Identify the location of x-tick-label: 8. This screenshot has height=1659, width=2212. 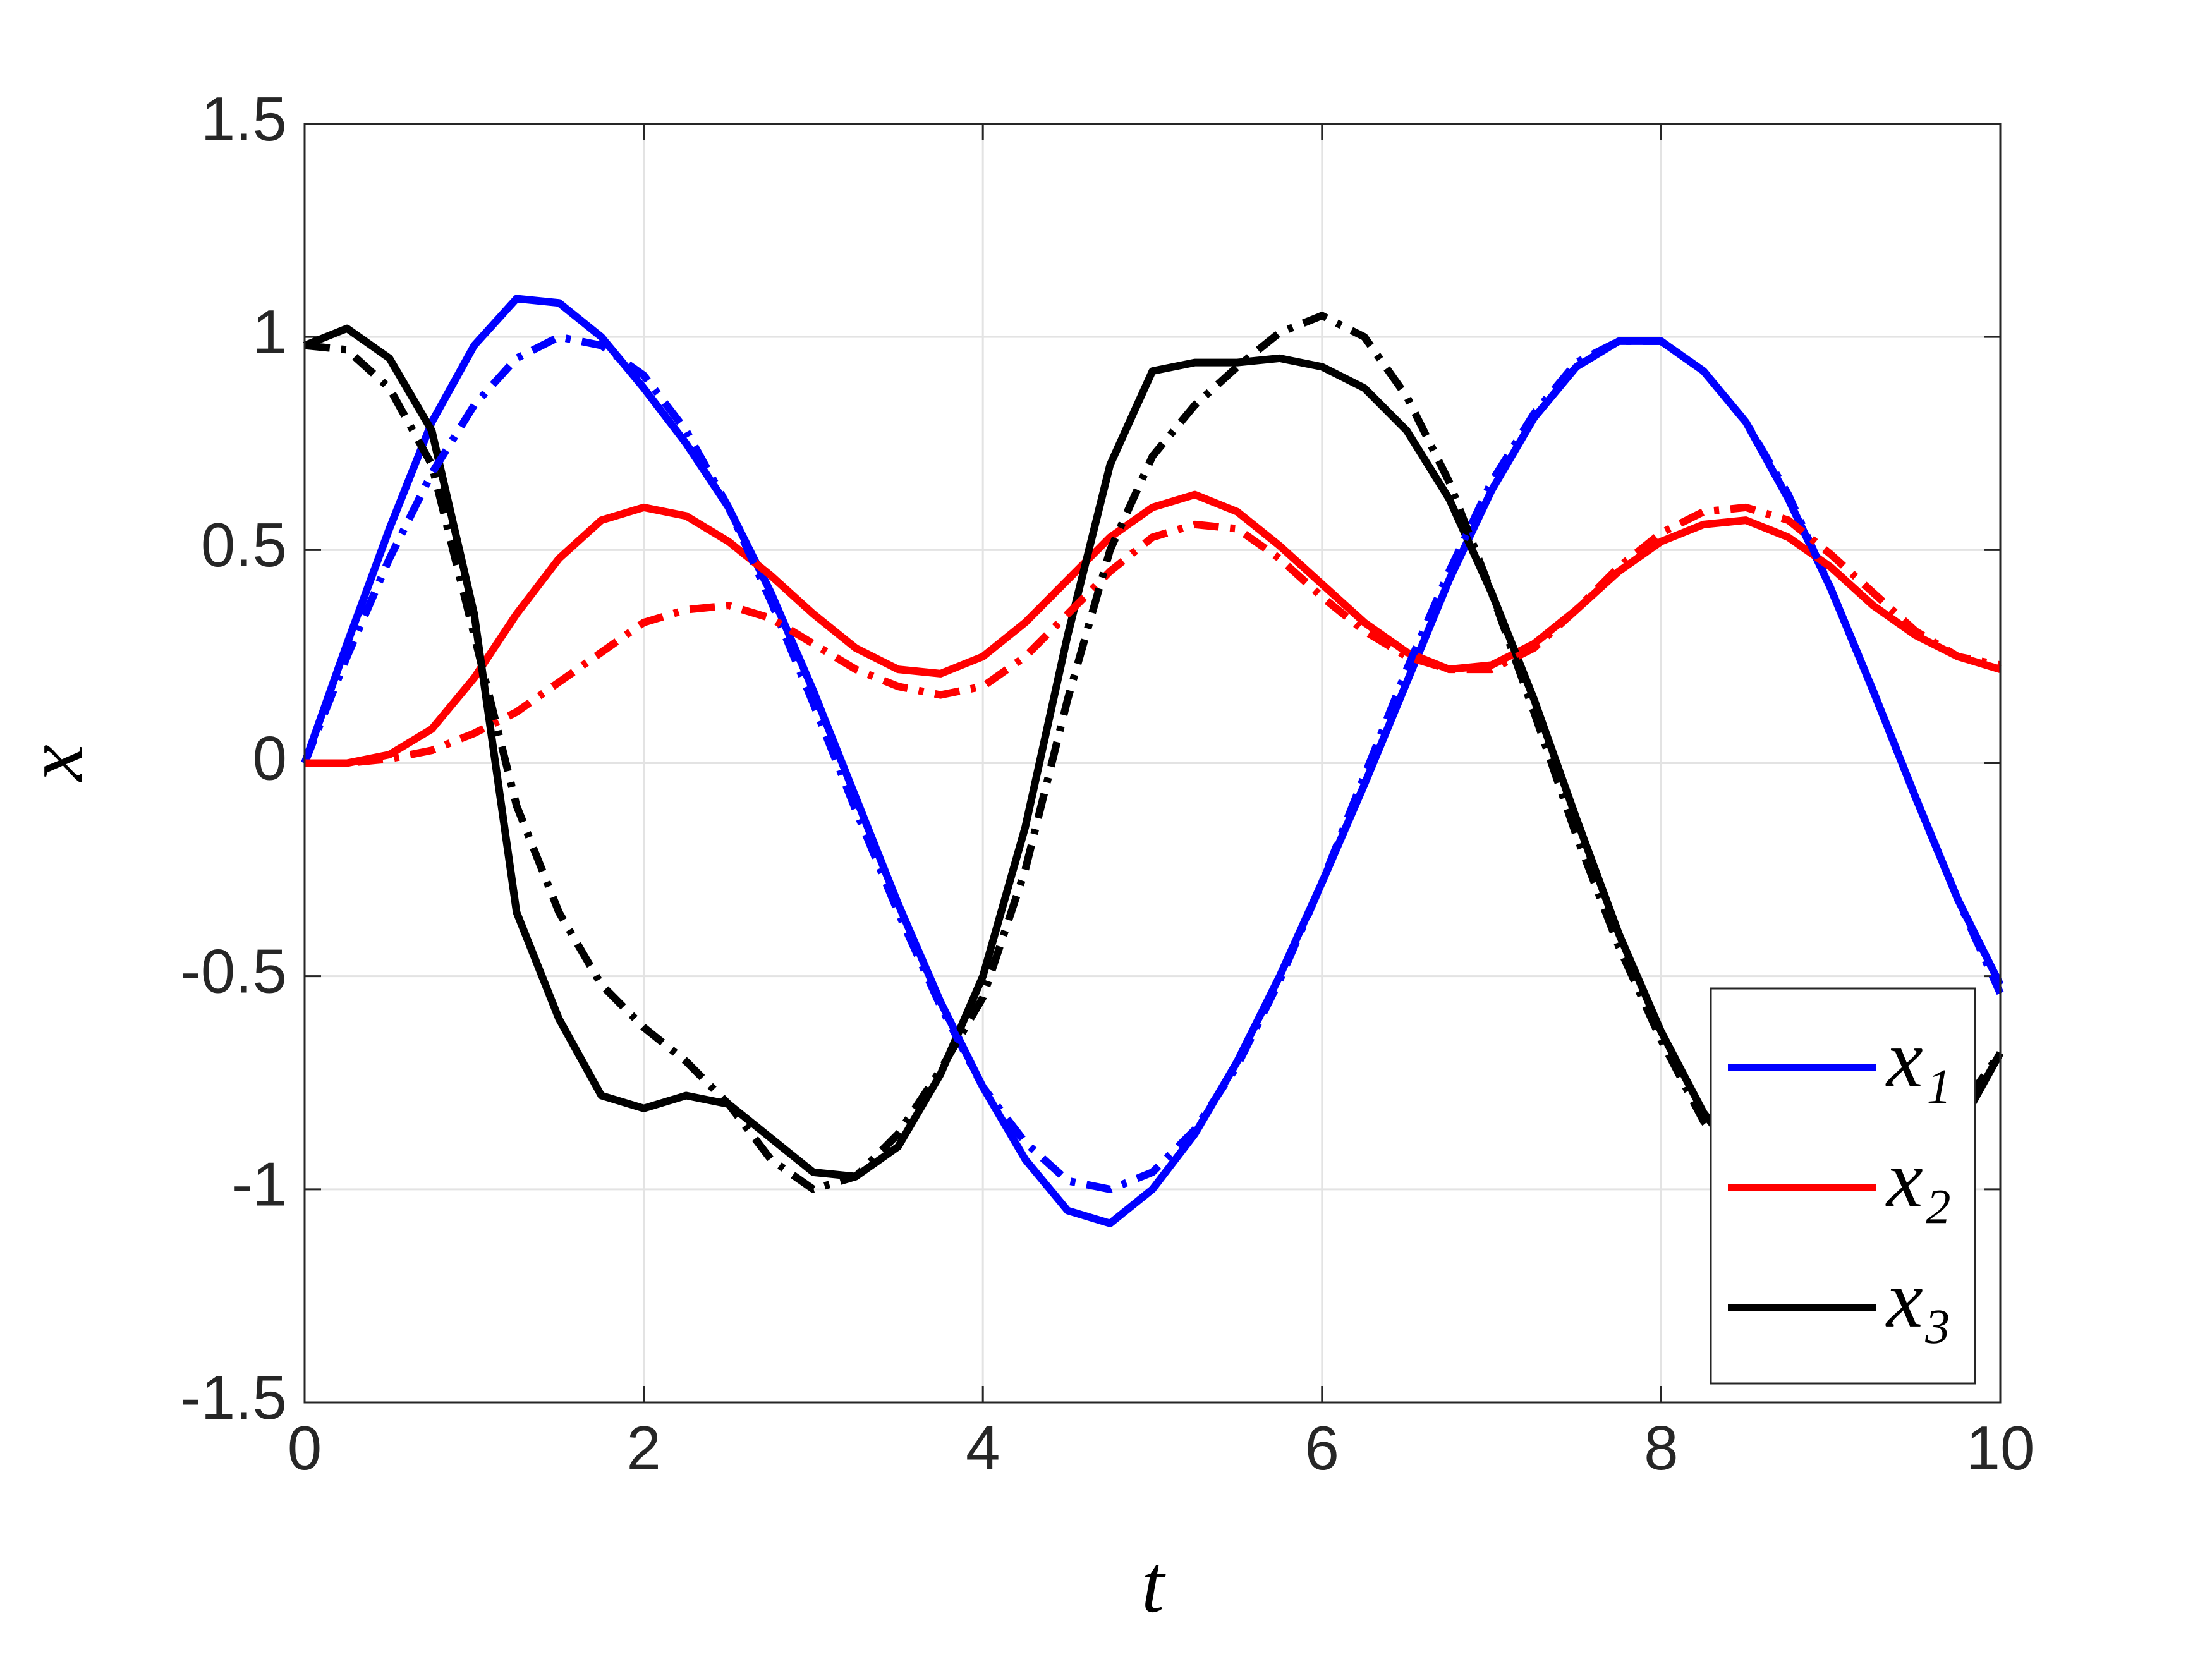
(1661, 1448).